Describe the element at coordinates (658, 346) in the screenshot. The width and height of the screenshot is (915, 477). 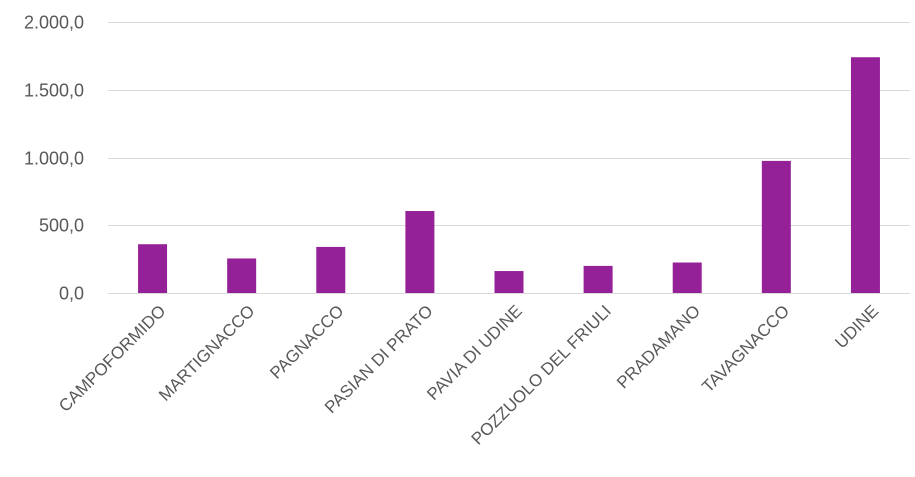
I see `x-category-label: PRADAMANO` at that location.